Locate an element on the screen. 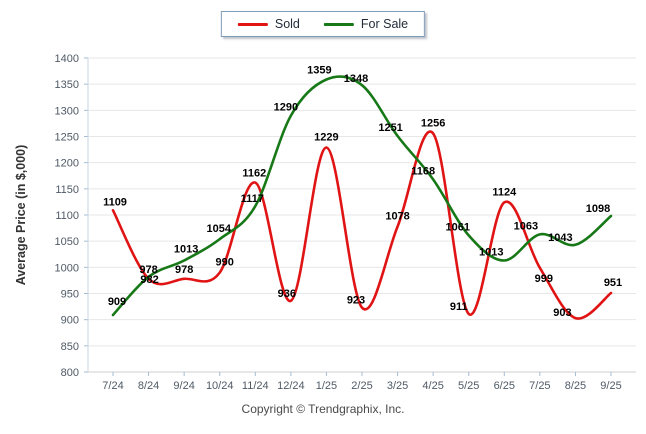 The width and height of the screenshot is (646, 434). legend-item-sold: Sold is located at coordinates (268, 24).